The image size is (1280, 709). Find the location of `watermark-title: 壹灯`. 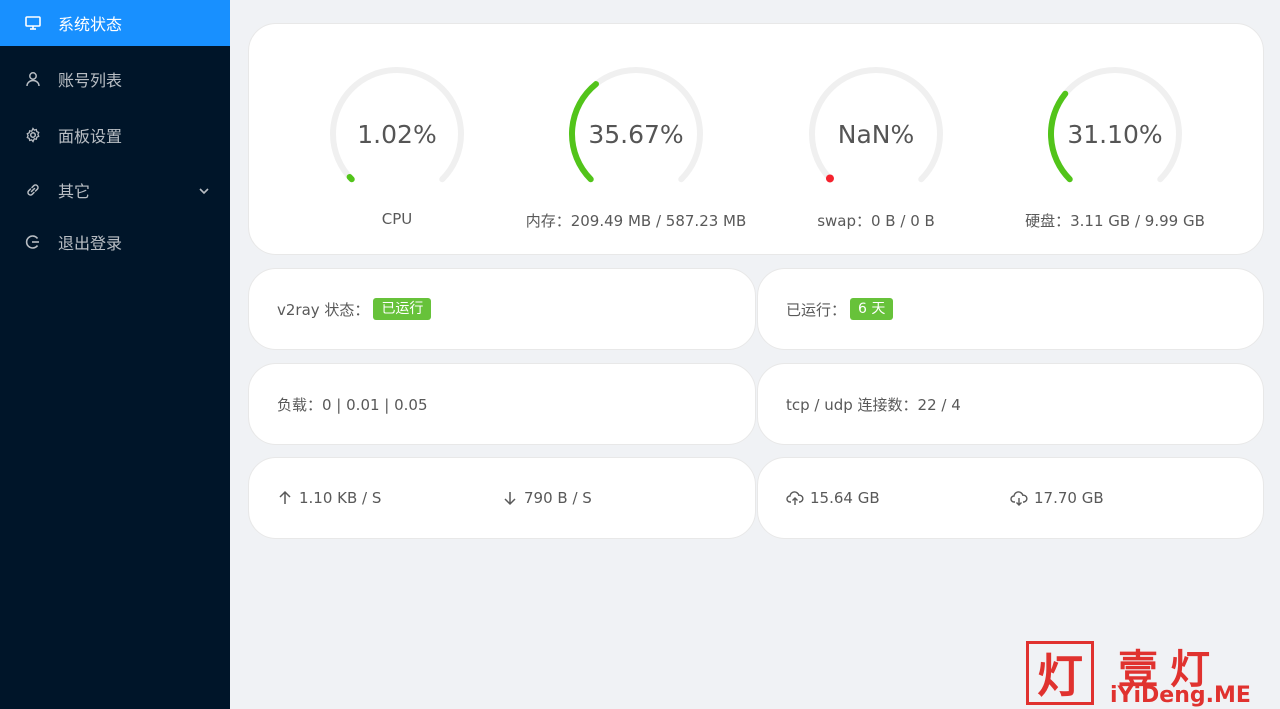

watermark-title: 壹灯 is located at coordinates (1170, 669).